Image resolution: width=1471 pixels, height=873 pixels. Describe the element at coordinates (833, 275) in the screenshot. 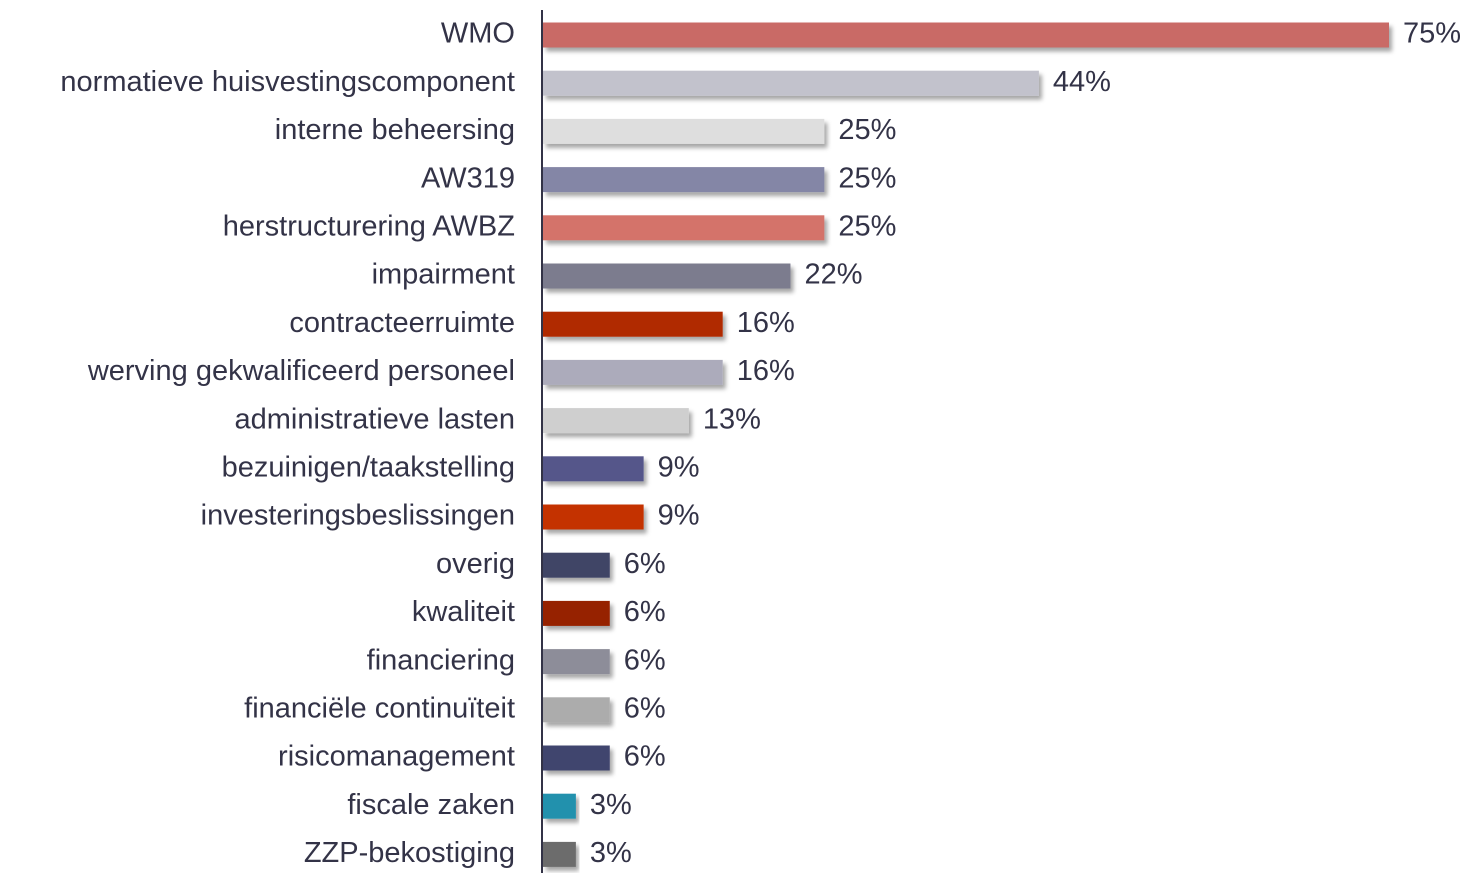

I see `value-label: 22%` at that location.